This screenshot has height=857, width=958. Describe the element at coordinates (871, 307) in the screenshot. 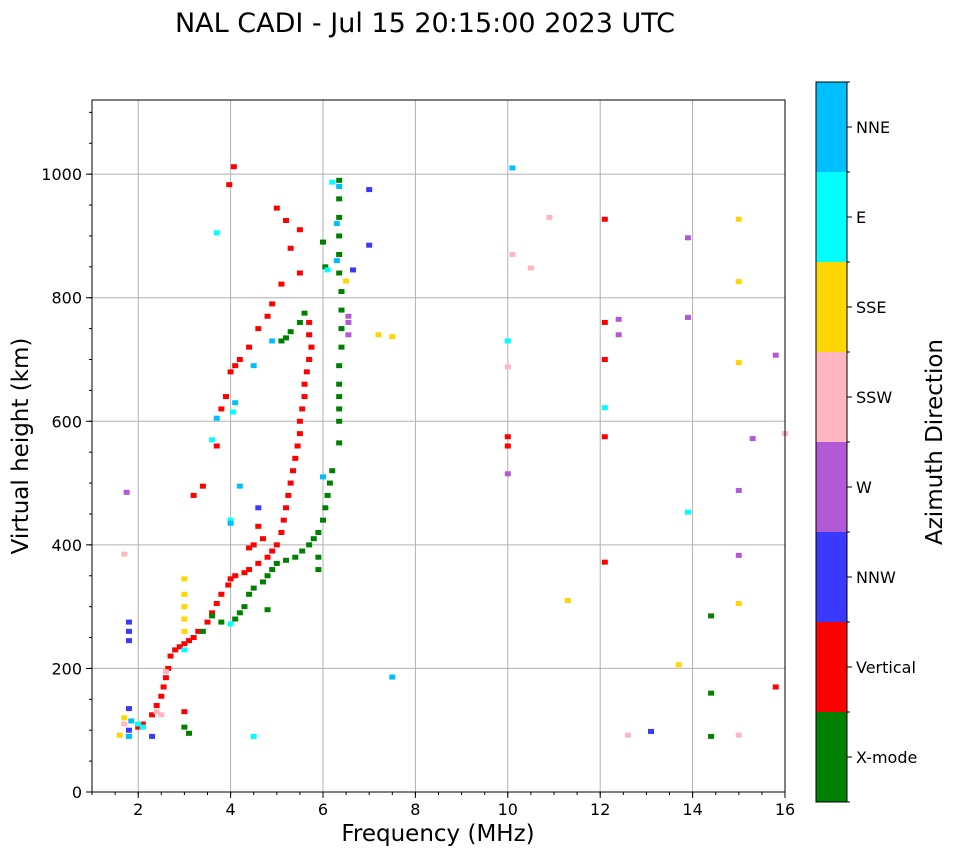

I see `colorbar-label: SSE` at that location.